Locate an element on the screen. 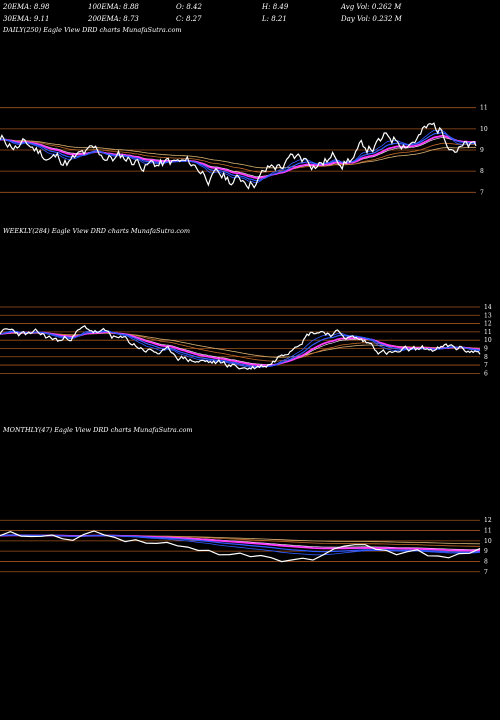 The image size is (500, 720). weekly-y-tick: 9 is located at coordinates (486, 348).